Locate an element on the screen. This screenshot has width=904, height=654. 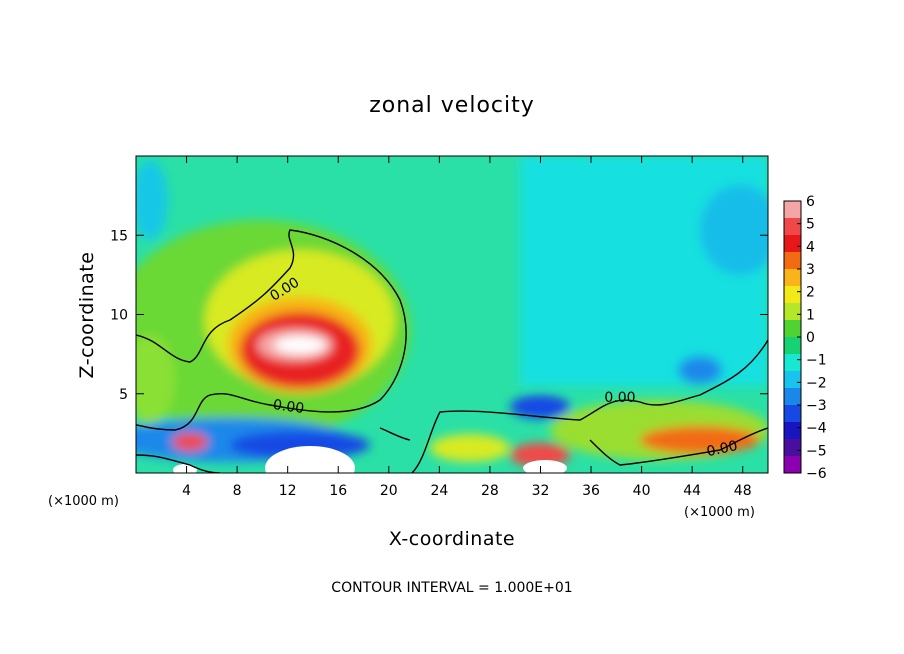
colorbar-tick-label: 2 is located at coordinates (810, 293).